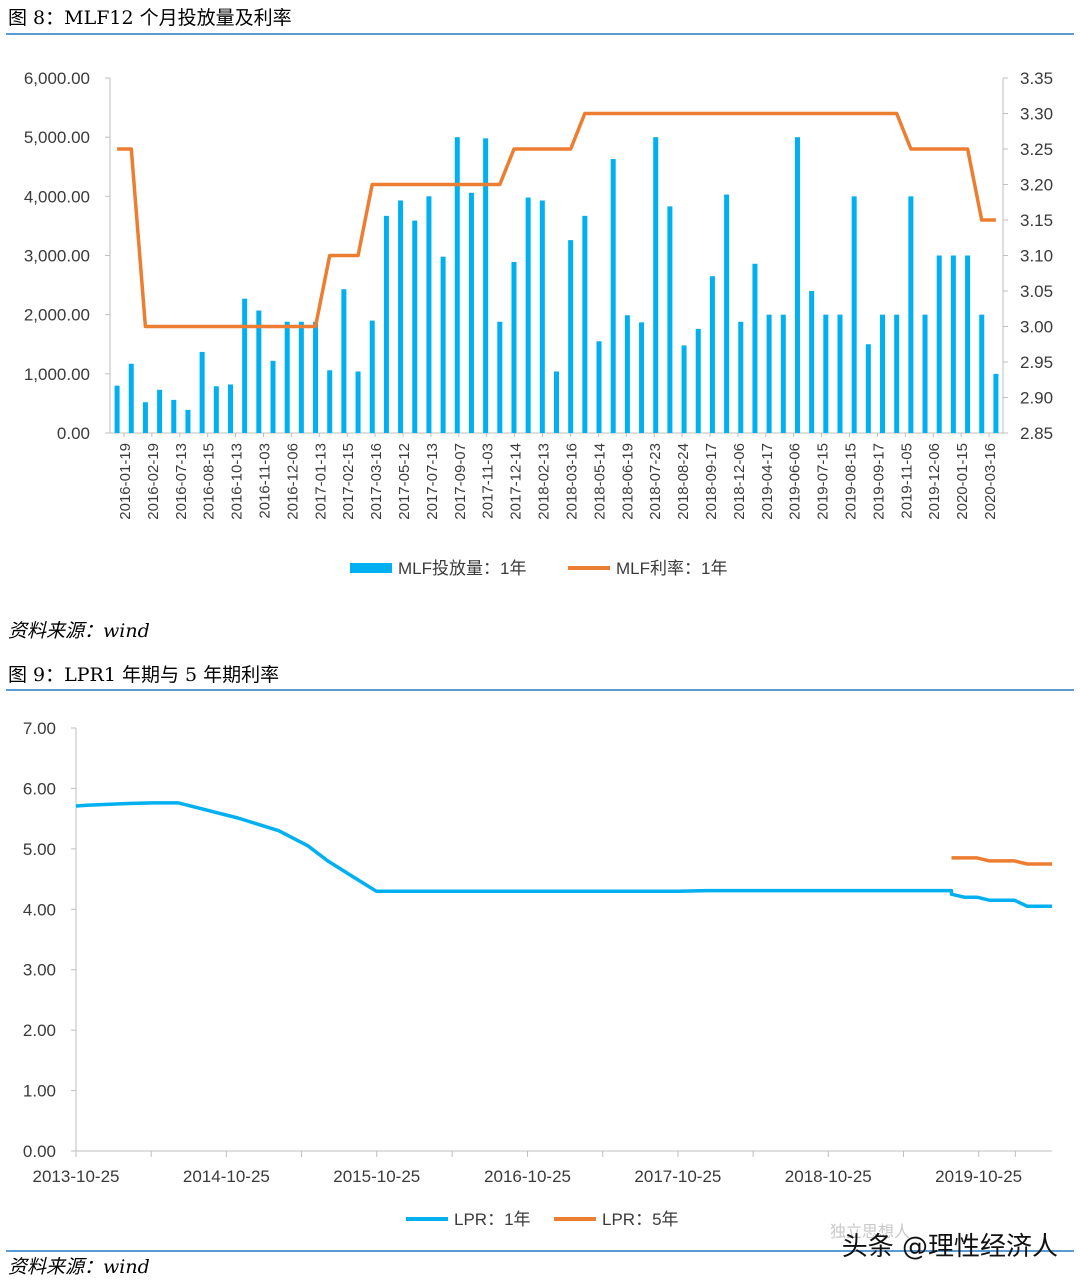 Image resolution: width=1080 pixels, height=1284 pixels. Describe the element at coordinates (79, 1267) in the screenshot. I see `figure-9-source: 资料来源：wind` at that location.